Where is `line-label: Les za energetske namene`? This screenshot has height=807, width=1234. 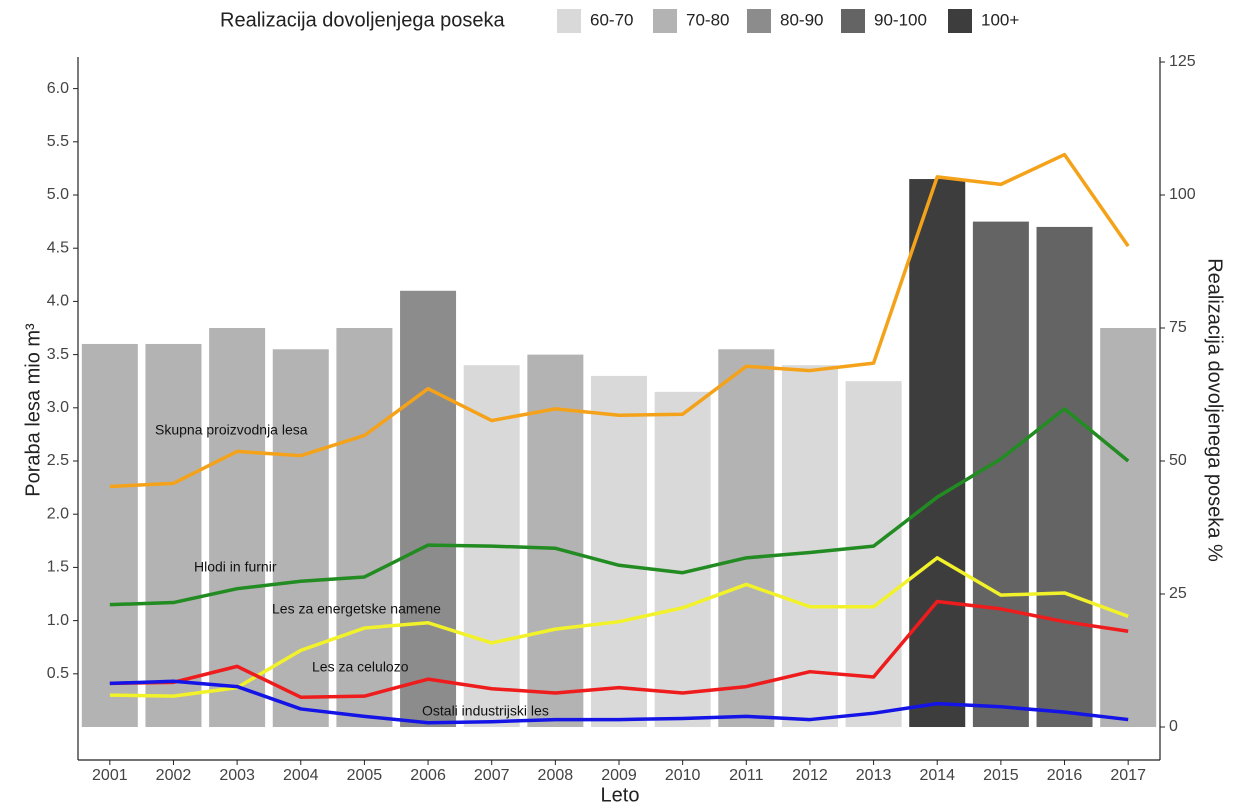
line-label: Les za energetske namene is located at coordinates (356, 609).